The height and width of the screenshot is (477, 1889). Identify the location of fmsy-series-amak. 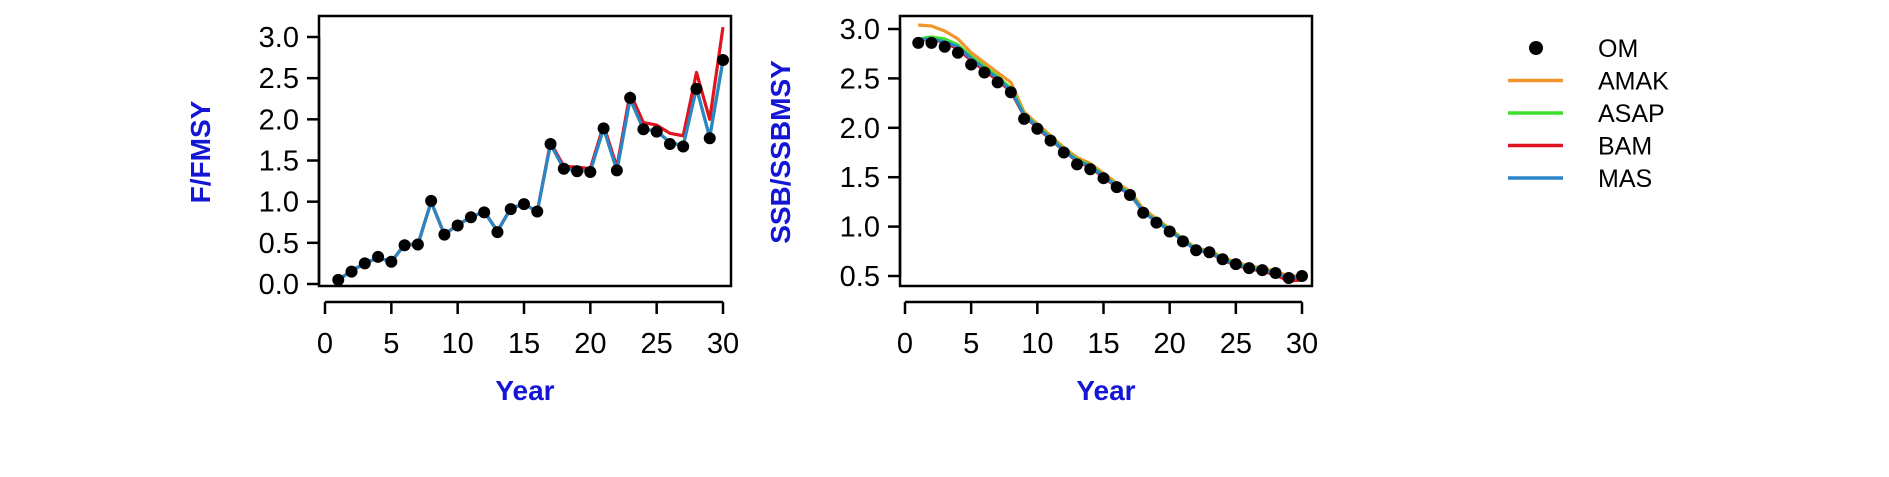
(531, 170).